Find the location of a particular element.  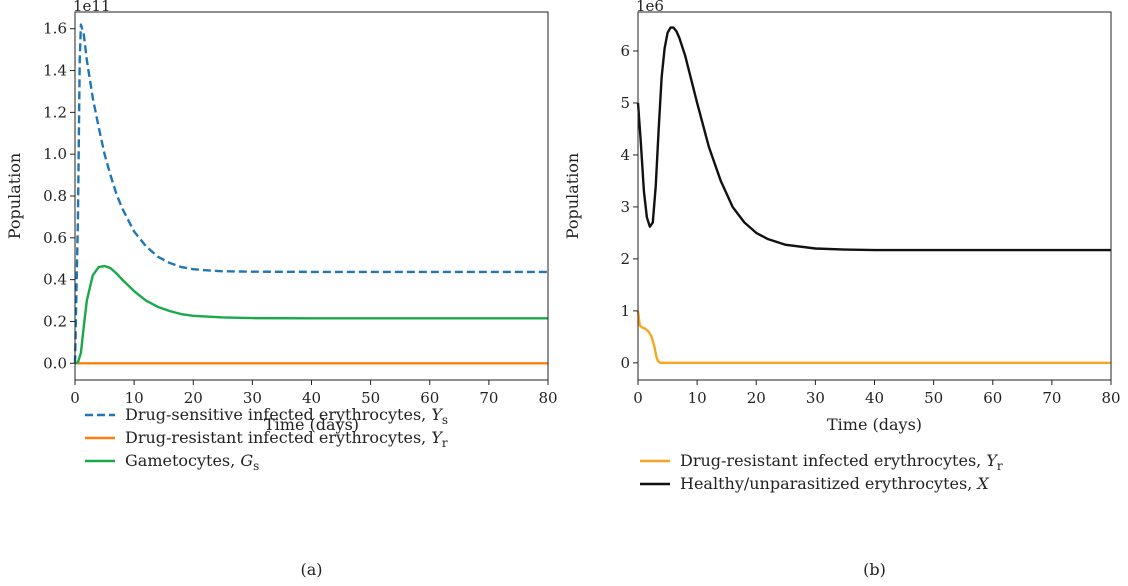

y-tick-label: 2 is located at coordinates (625, 259).